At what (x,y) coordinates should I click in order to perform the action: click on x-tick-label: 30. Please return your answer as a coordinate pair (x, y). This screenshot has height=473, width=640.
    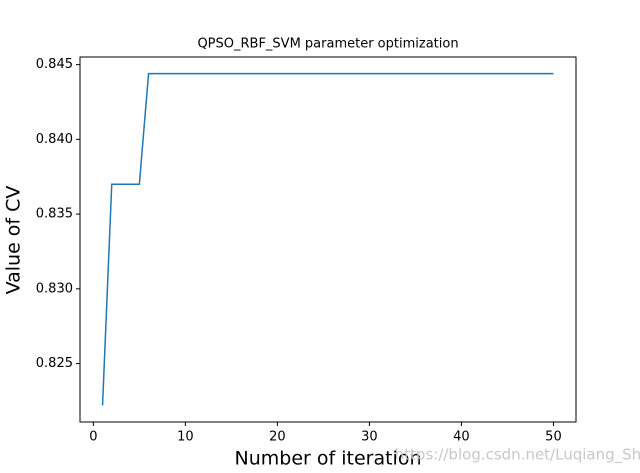
    Looking at the image, I should click on (369, 437).